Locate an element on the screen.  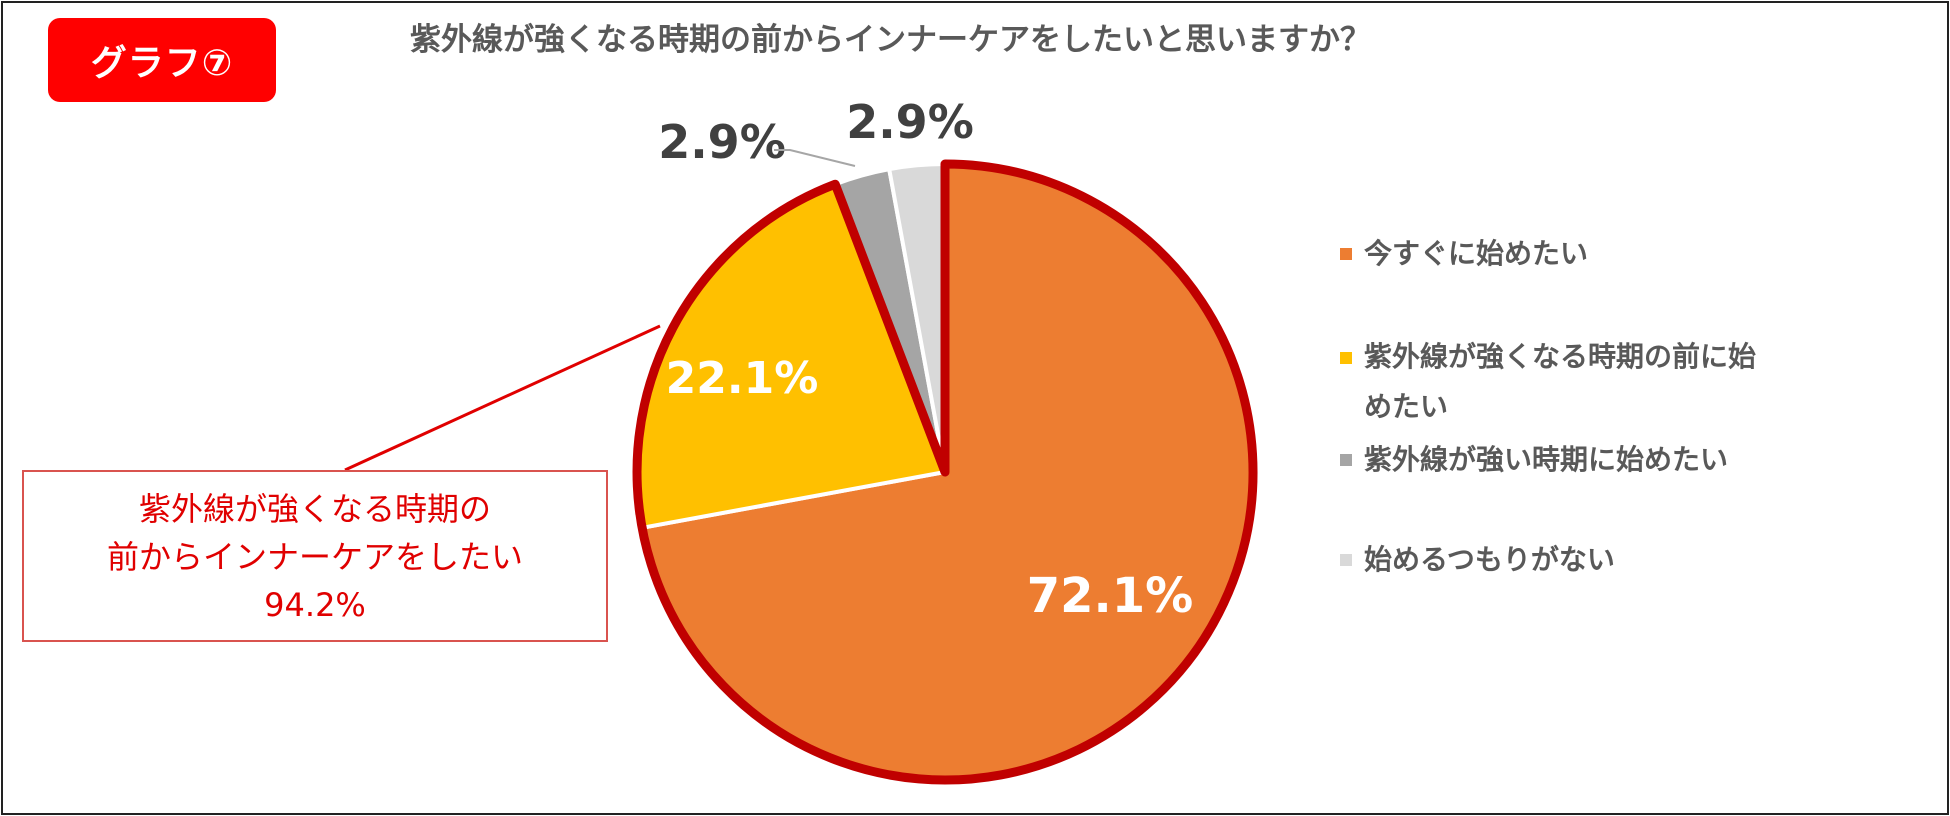
data-label-before-strong-uv: 22.1% is located at coordinates (742, 378).